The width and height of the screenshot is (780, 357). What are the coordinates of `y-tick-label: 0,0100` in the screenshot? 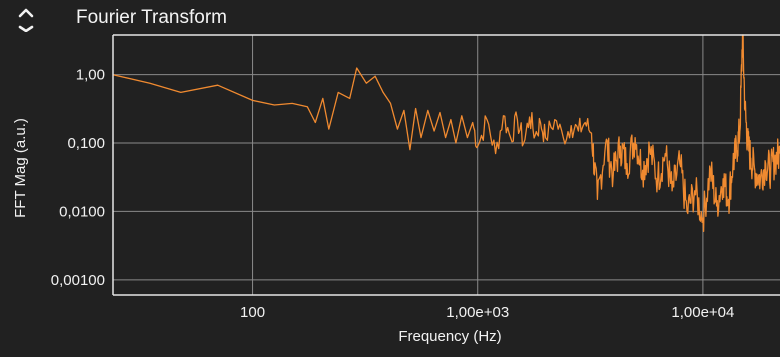 It's located at (82, 211).